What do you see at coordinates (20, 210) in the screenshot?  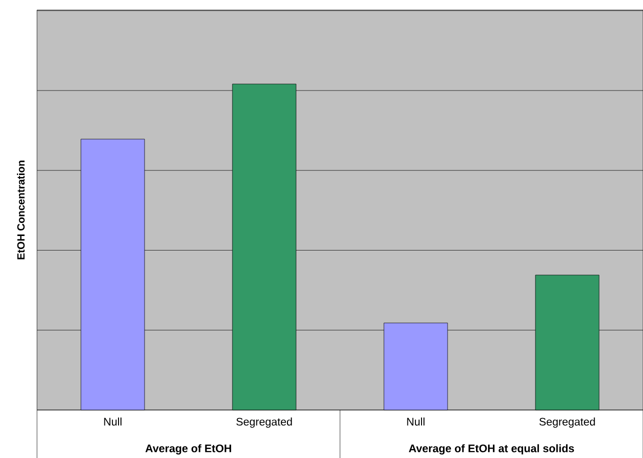 I see `y-axis-title: EtOH Concentration` at bounding box center [20, 210].